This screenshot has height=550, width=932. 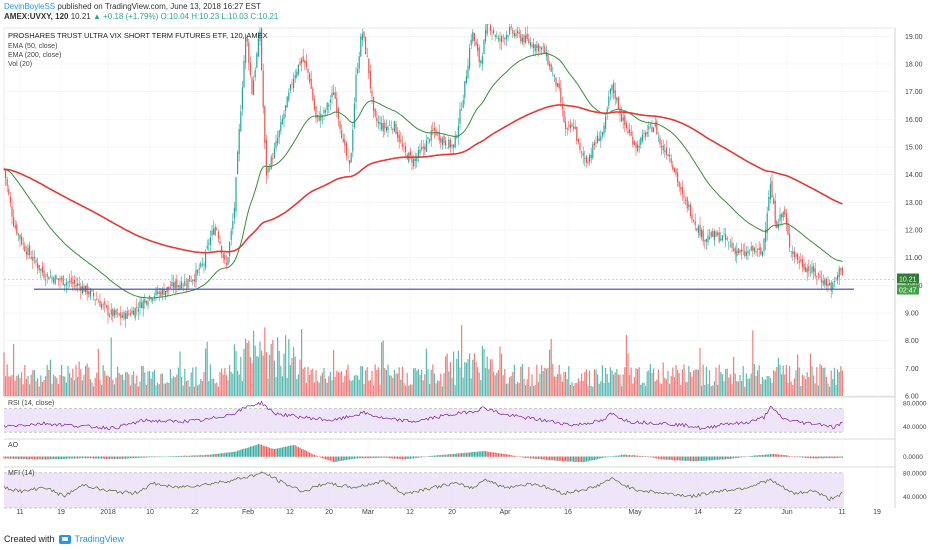 I want to click on tradingview-brand-link: TradingView, so click(x=99, y=539).